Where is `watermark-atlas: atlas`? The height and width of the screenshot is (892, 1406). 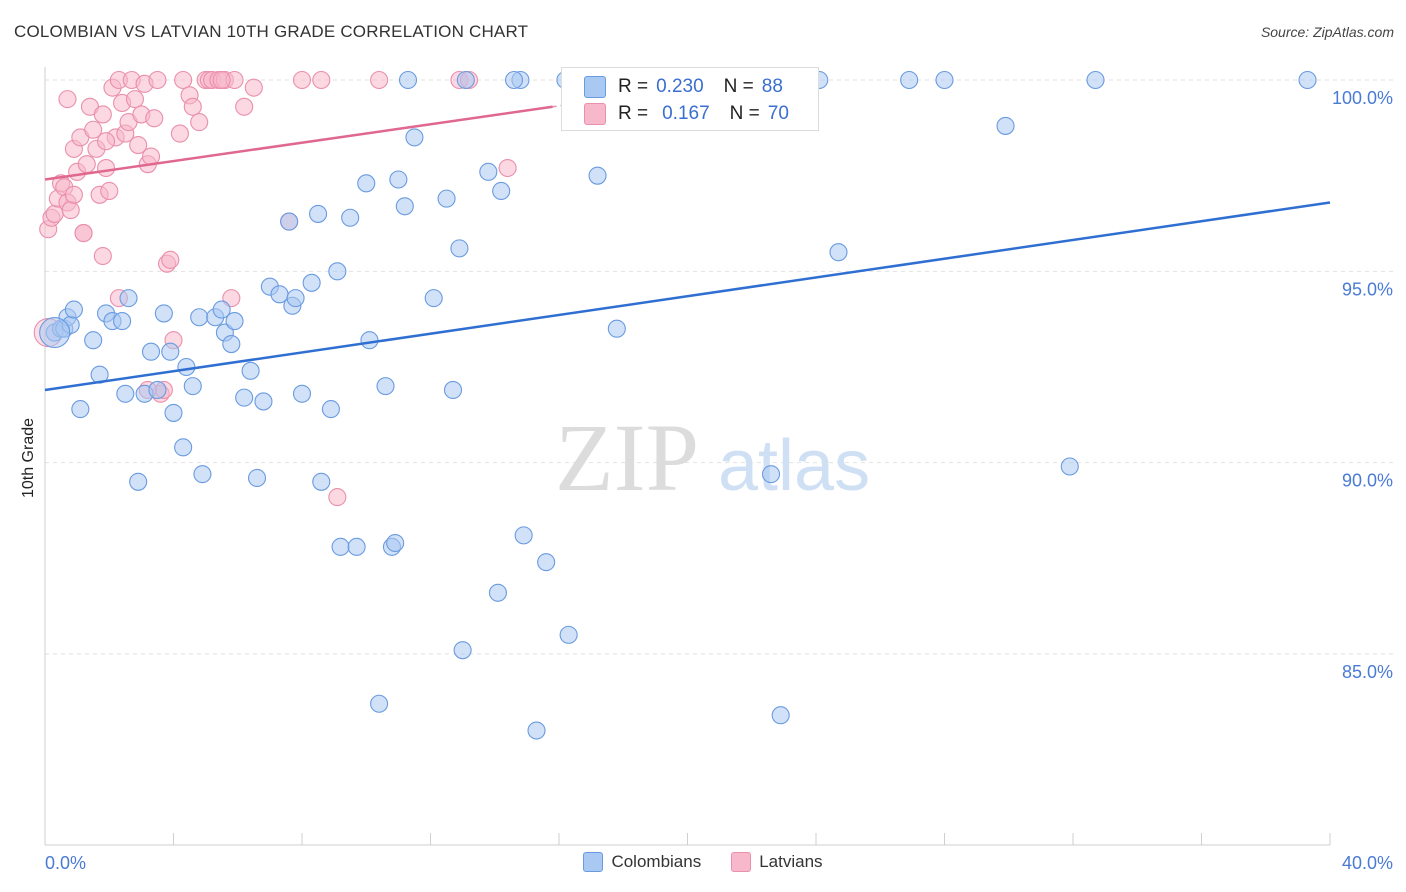 watermark-atlas: atlas is located at coordinates (794, 466).